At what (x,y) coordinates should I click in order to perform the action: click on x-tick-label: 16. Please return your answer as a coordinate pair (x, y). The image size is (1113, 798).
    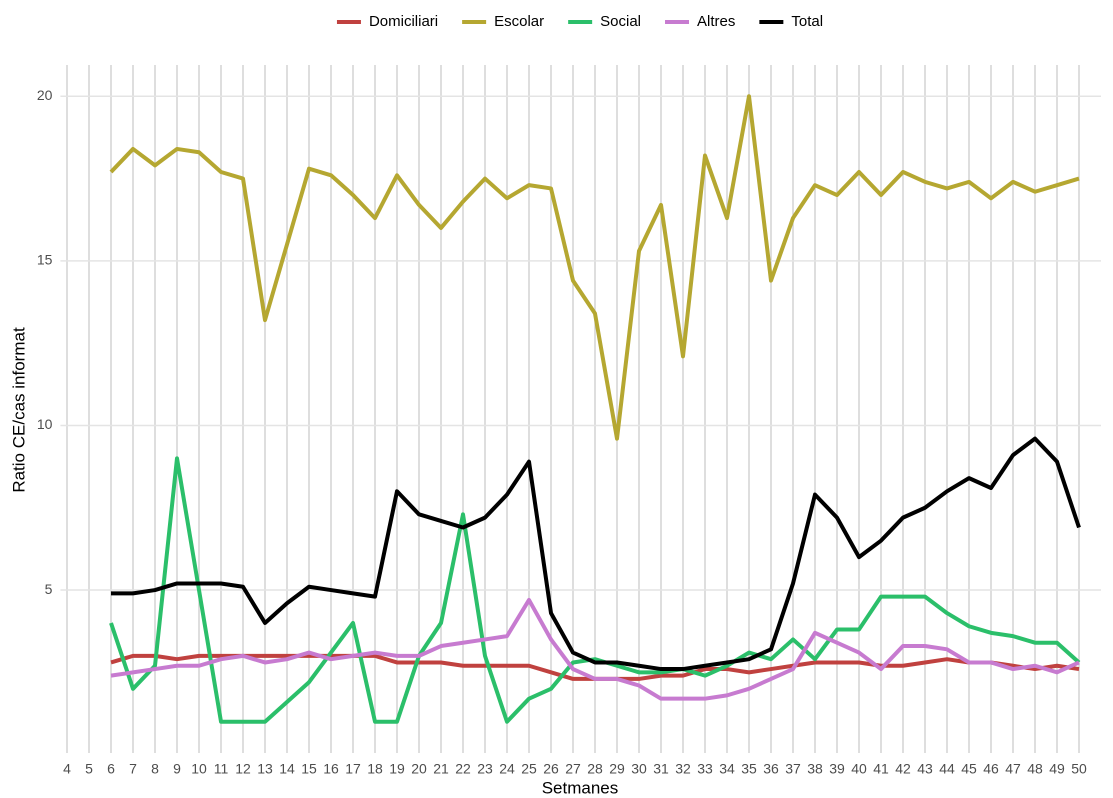
    Looking at the image, I should click on (331, 769).